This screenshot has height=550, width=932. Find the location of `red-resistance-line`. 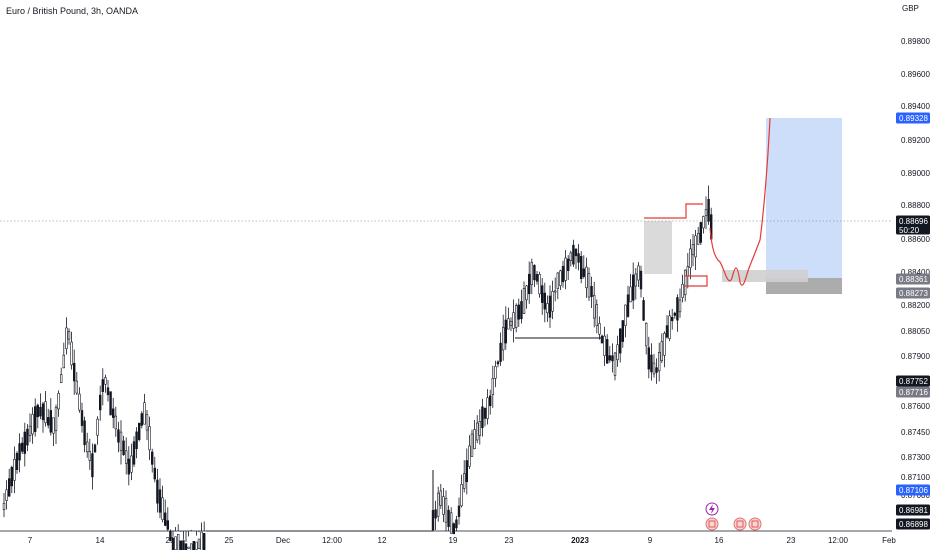

red-resistance-line is located at coordinates (673, 211).